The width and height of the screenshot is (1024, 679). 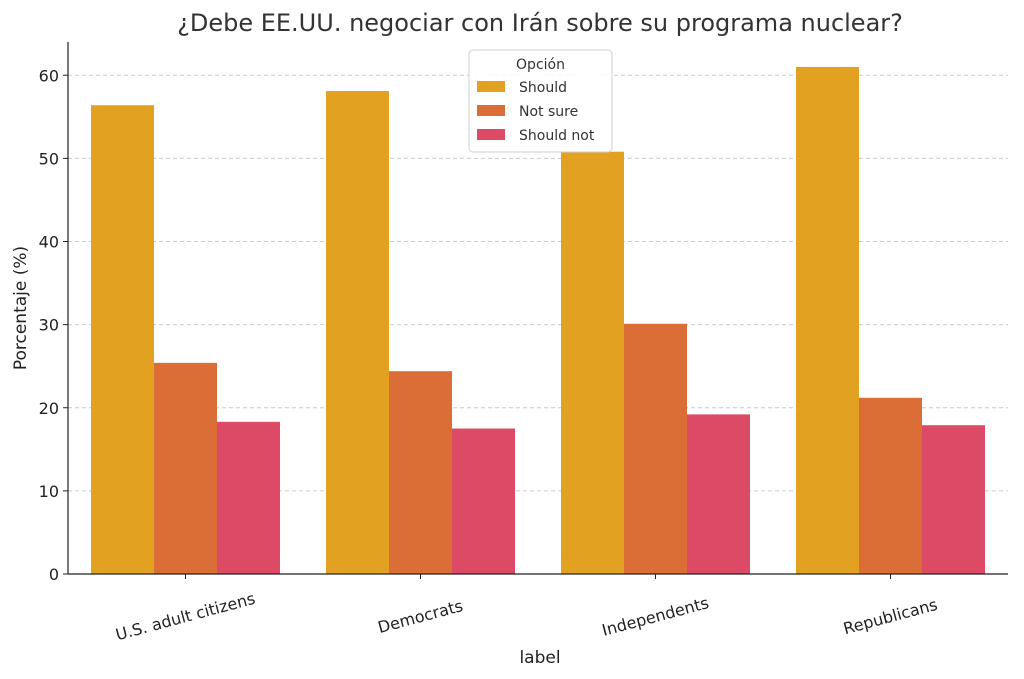 What do you see at coordinates (49, 75) in the screenshot?
I see `y-tick-label: 60` at bounding box center [49, 75].